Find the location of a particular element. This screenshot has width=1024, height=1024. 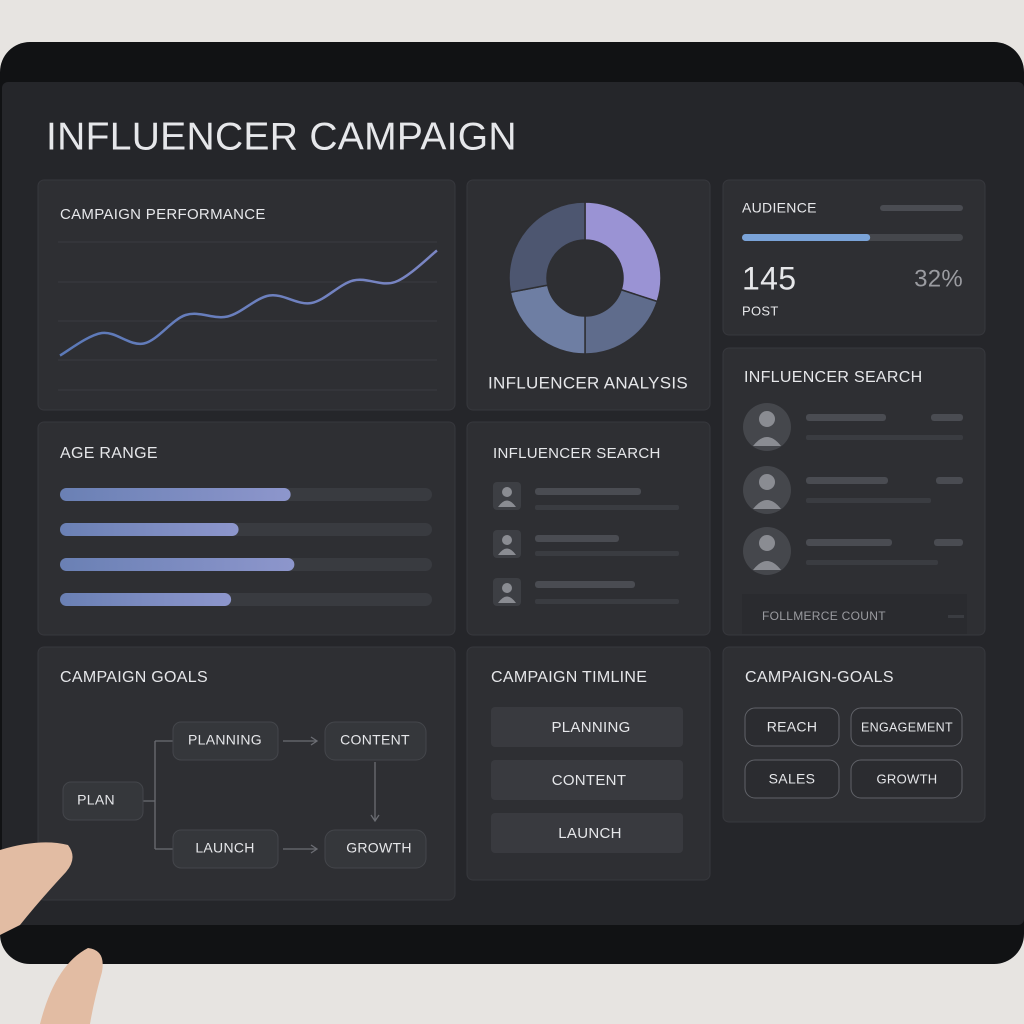

audience-panel is located at coordinates (854, 257).